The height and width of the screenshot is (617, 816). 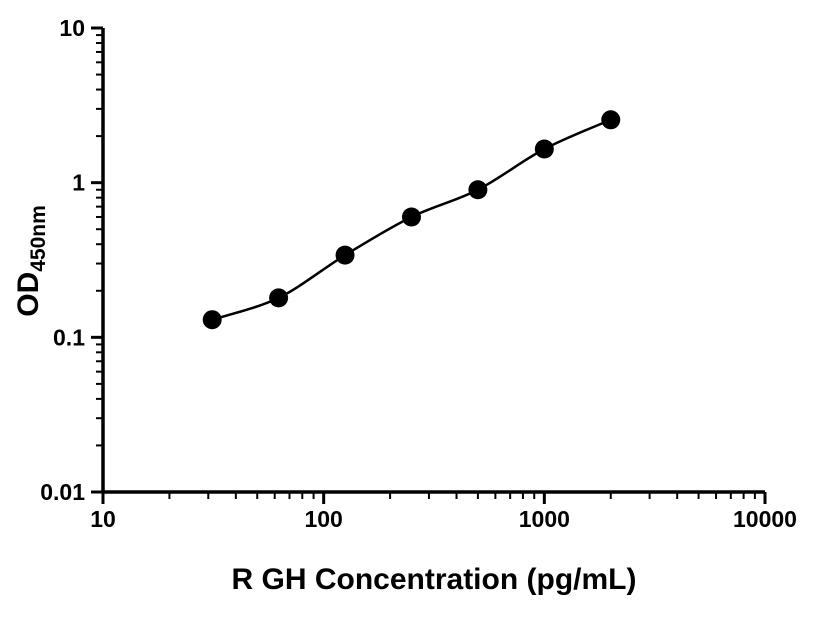 I want to click on x-tick-label: 10000, so click(x=765, y=519).